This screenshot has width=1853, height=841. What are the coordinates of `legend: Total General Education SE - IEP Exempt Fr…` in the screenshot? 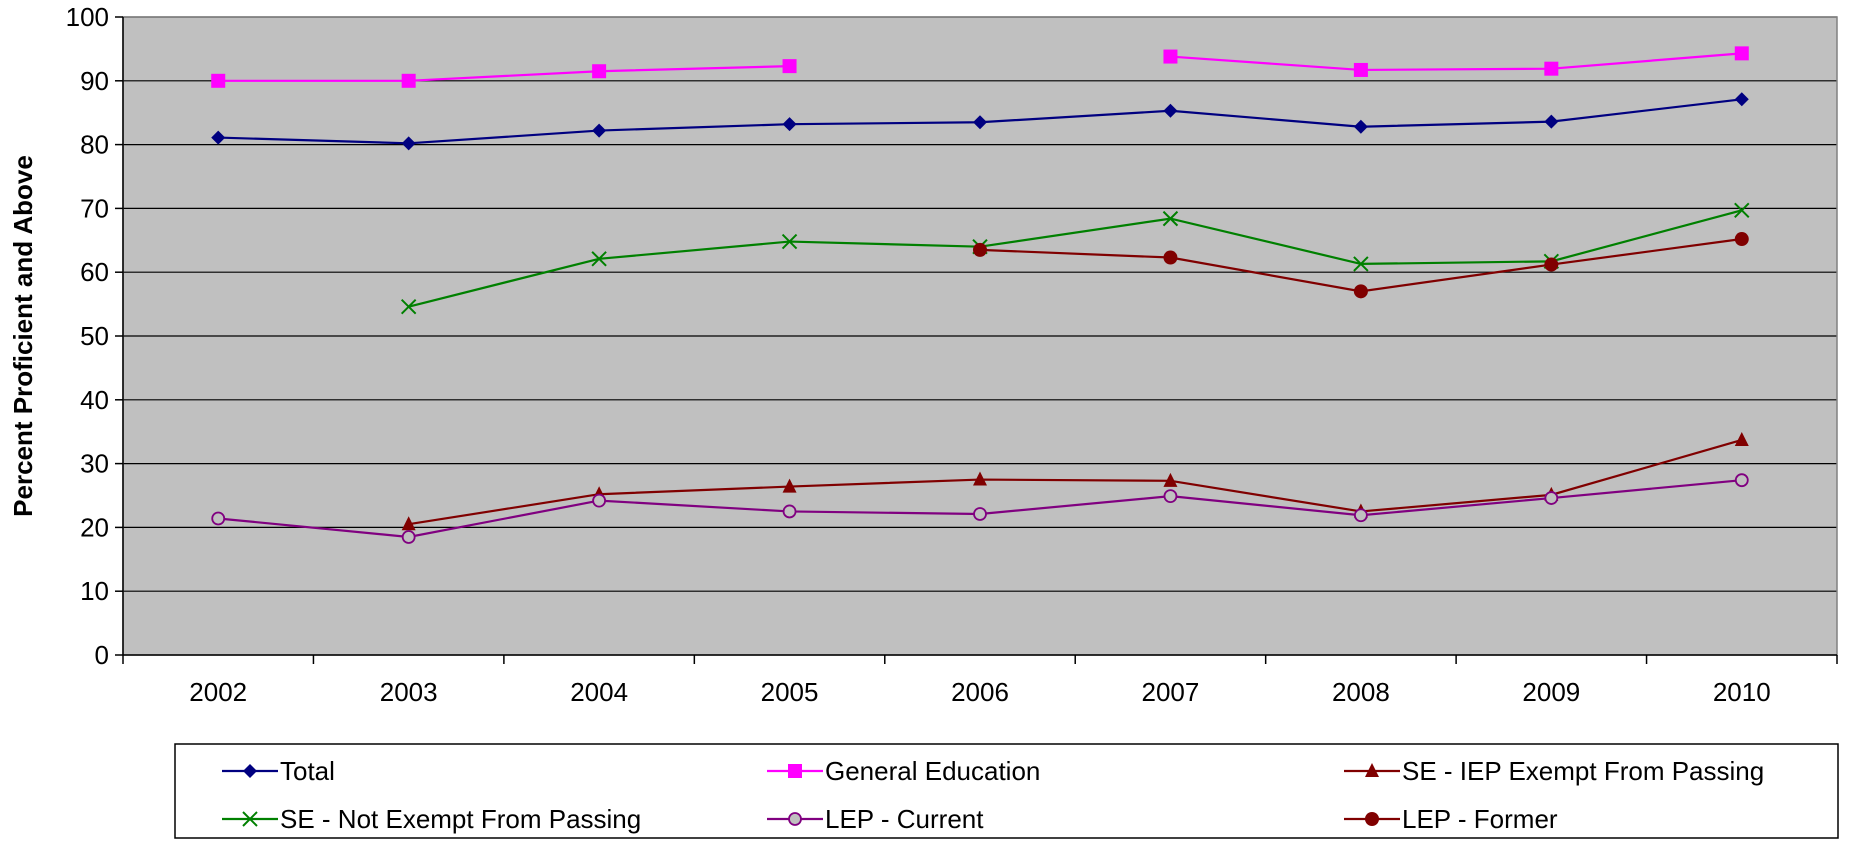 It's located at (993, 795).